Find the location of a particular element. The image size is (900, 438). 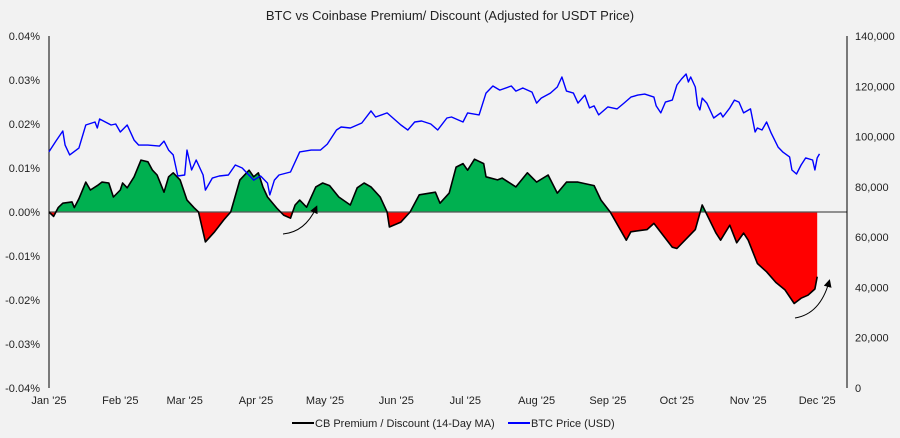

right-tick-label: 120,000 is located at coordinates (875, 87).